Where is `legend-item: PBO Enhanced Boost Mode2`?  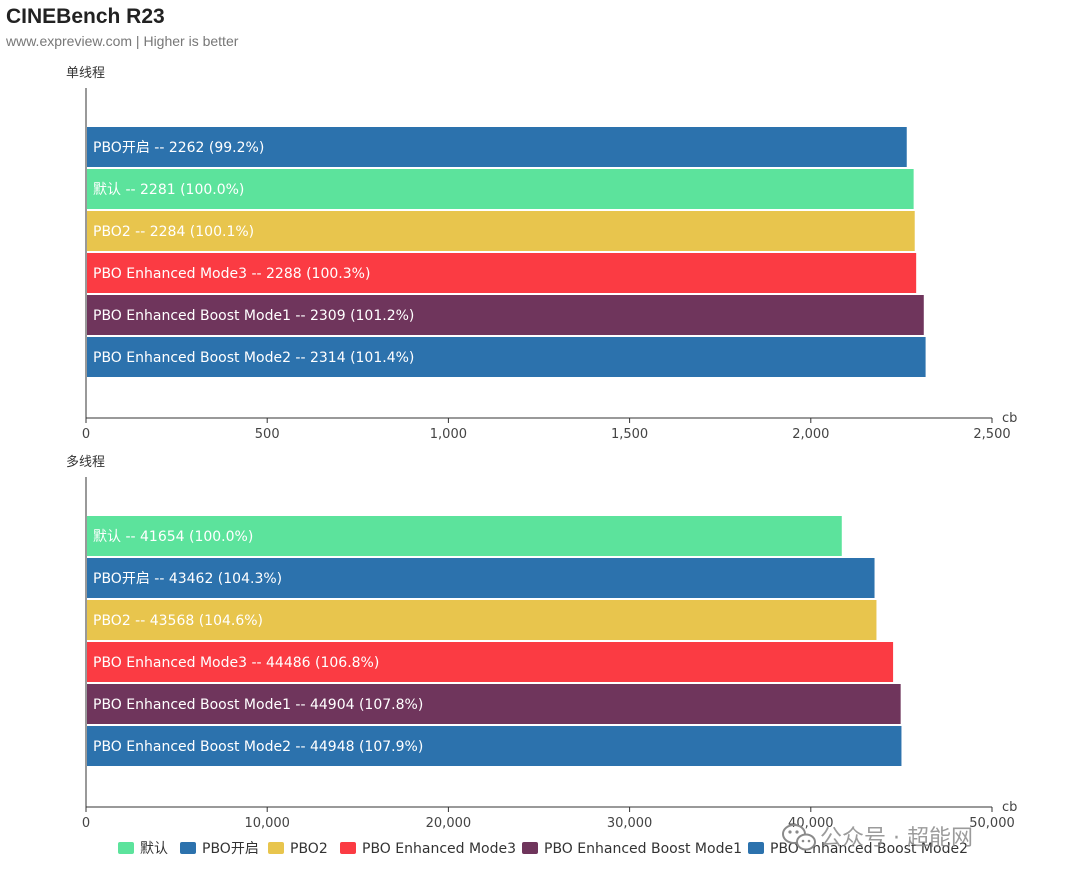
legend-item: PBO Enhanced Boost Mode2 is located at coordinates (858, 849).